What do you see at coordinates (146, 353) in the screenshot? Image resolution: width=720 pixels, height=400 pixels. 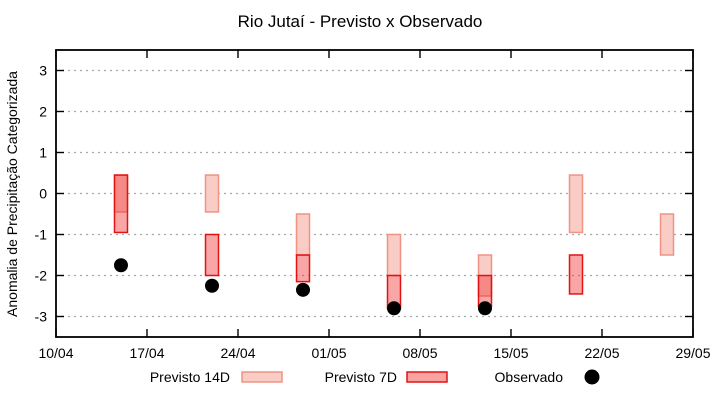 I see `x-tick-label: 17/04` at bounding box center [146, 353].